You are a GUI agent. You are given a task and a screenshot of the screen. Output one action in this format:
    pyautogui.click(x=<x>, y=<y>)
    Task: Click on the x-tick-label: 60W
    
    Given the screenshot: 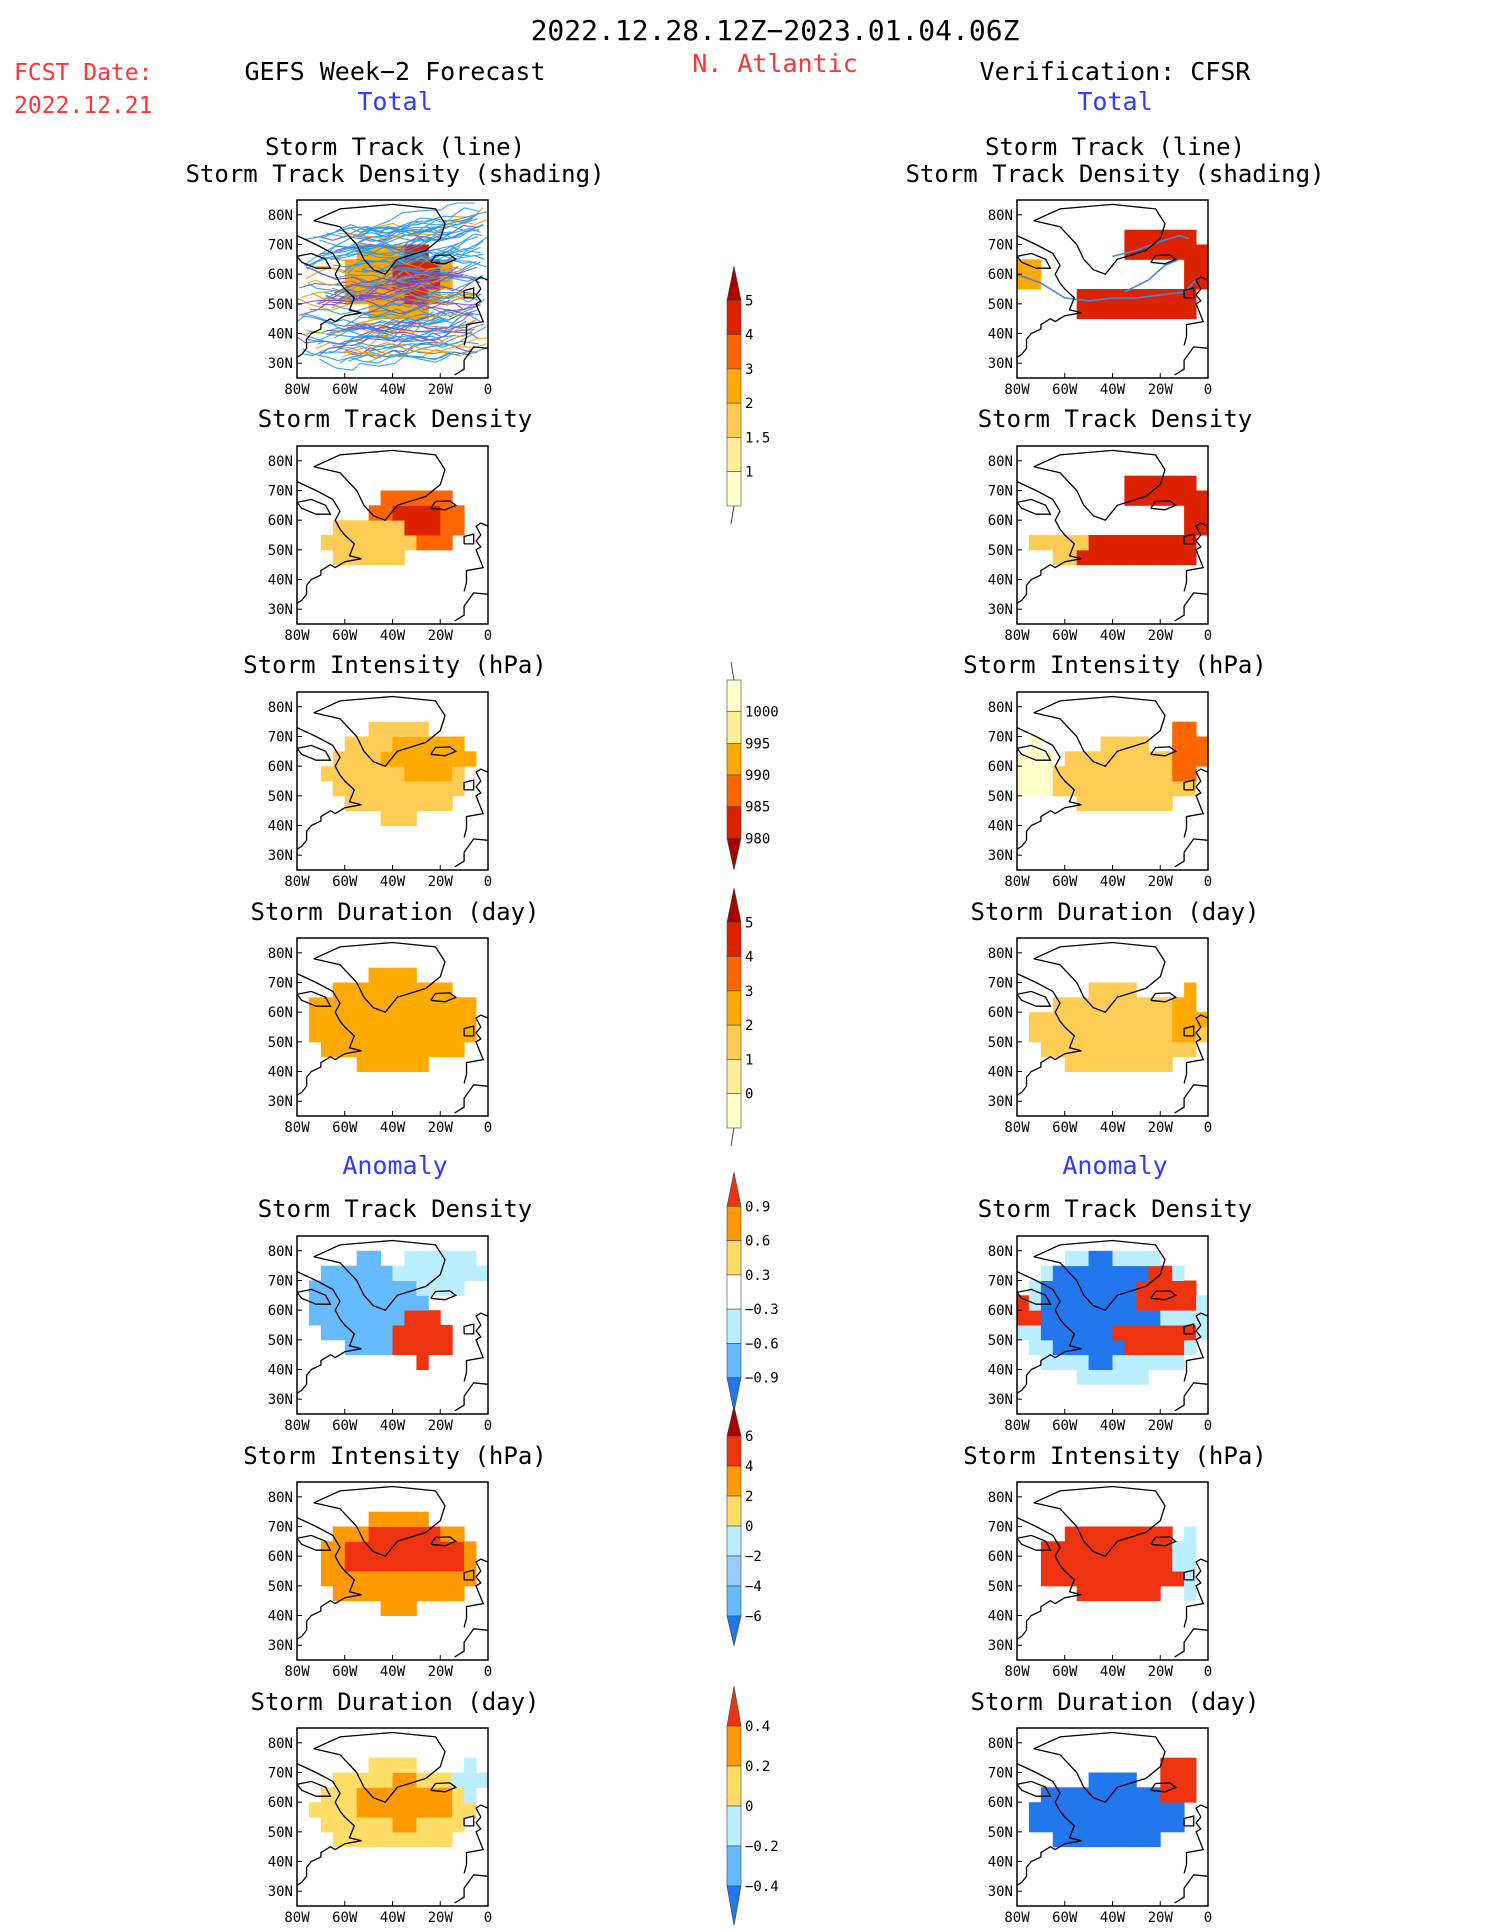 What is the action you would take?
    pyautogui.click(x=345, y=390)
    